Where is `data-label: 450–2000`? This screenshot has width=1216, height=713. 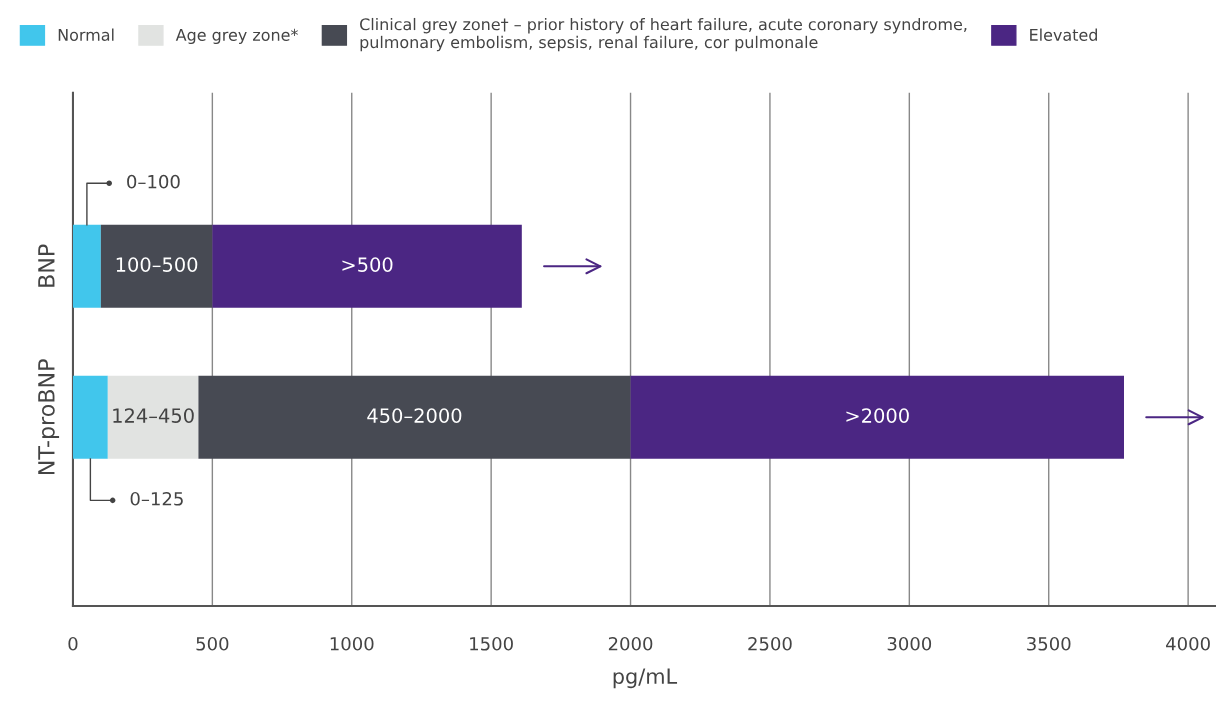 data-label: 450–2000 is located at coordinates (414, 415).